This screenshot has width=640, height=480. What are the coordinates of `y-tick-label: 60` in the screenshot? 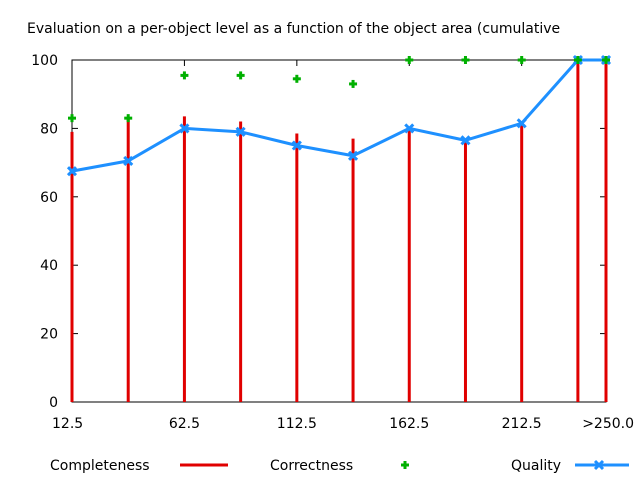 It's located at (49, 198).